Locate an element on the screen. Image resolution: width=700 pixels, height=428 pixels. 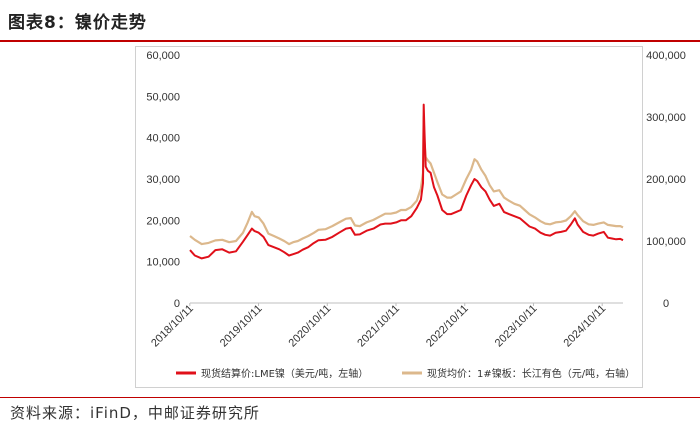
y-right-tick-label: 0 is located at coordinates (666, 304).